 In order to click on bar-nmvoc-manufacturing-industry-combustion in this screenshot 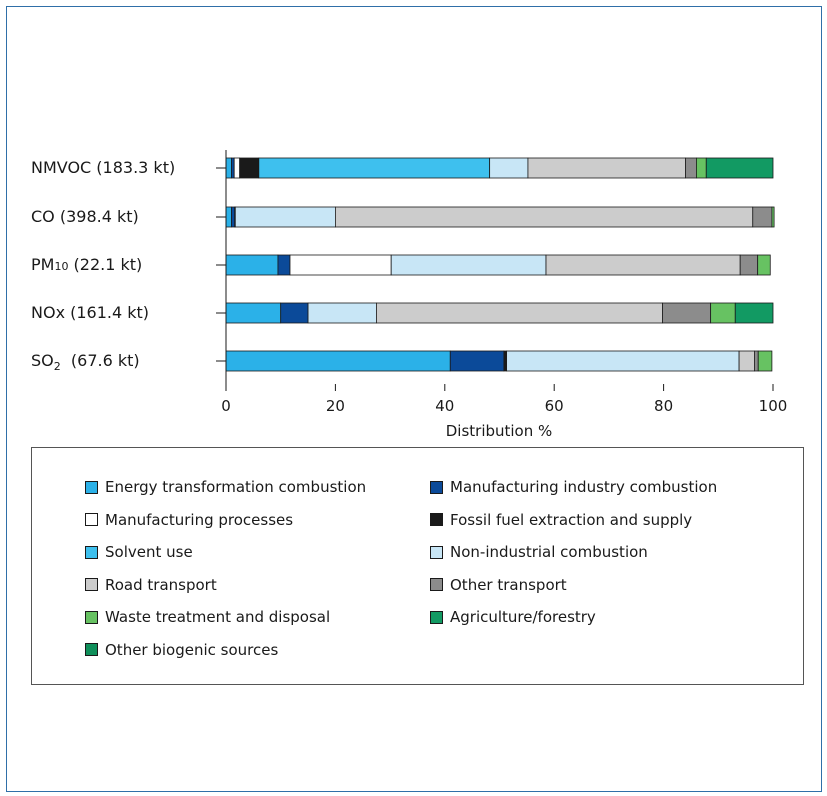, I will do `click(233, 168)`.